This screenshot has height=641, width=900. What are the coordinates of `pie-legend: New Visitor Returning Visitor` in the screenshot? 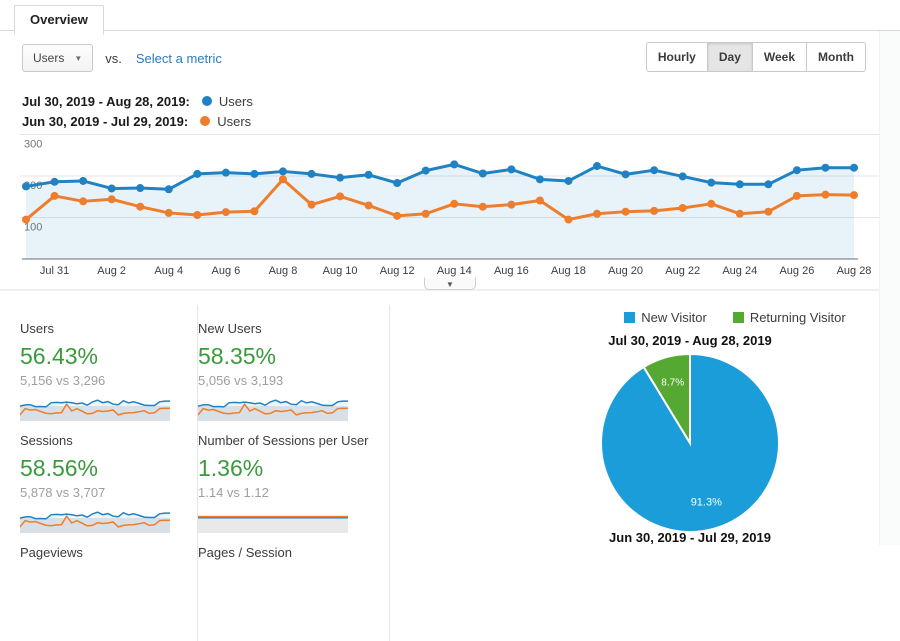 It's located at (735, 317).